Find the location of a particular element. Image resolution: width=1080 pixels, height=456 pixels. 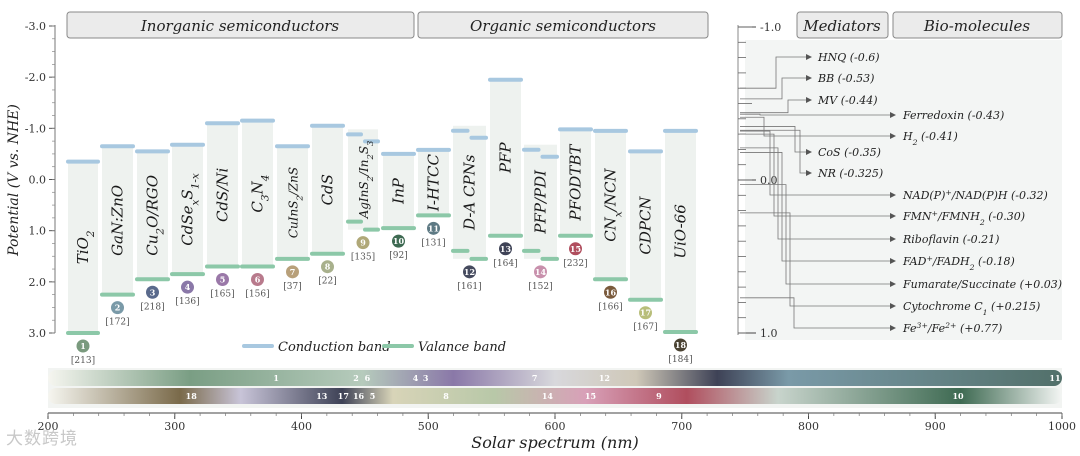

spectrum-marker: 1 is located at coordinates (276, 378).